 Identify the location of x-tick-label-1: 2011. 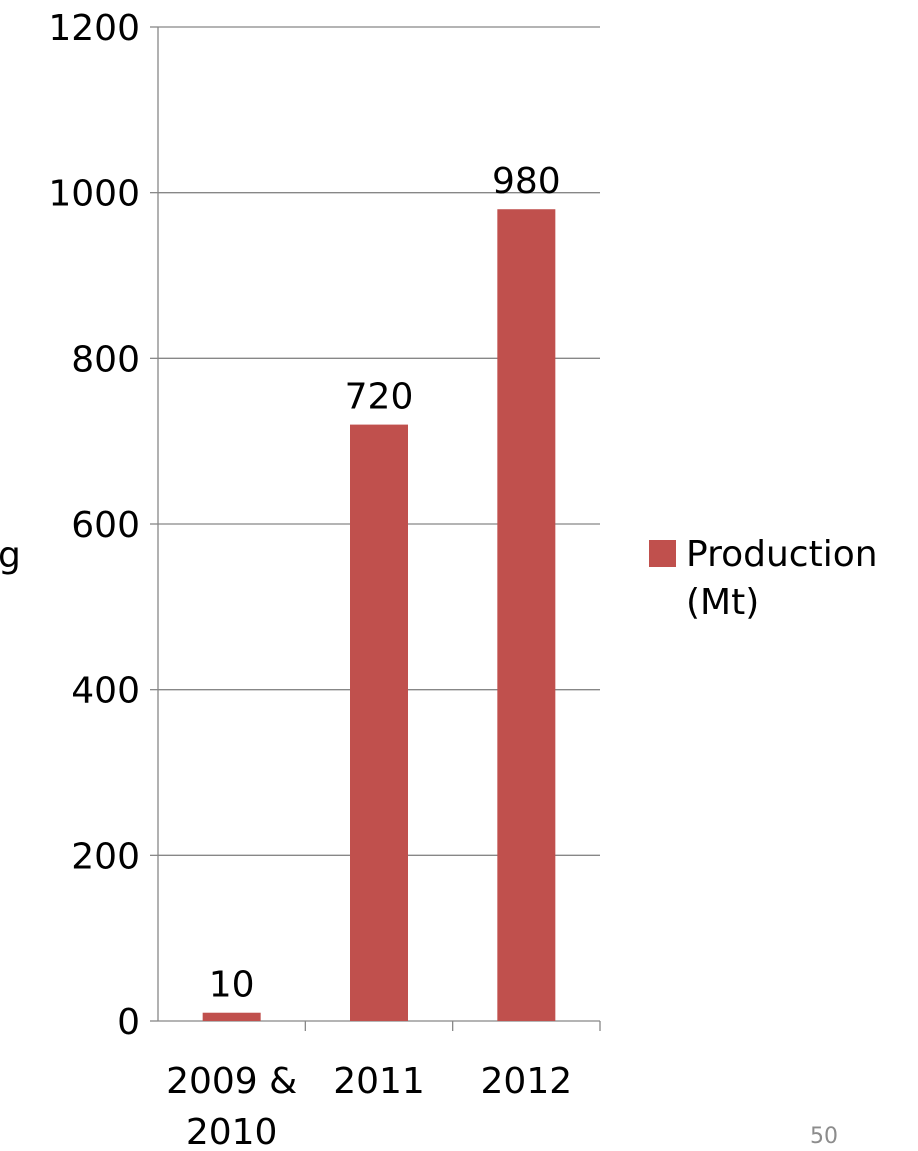
(379, 1081).